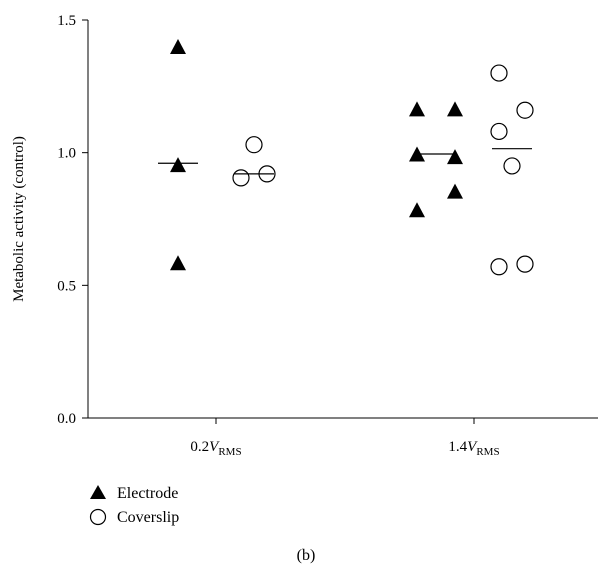 The width and height of the screenshot is (602, 571). Describe the element at coordinates (306, 555) in the screenshot. I see `panel-label: (b)` at that location.